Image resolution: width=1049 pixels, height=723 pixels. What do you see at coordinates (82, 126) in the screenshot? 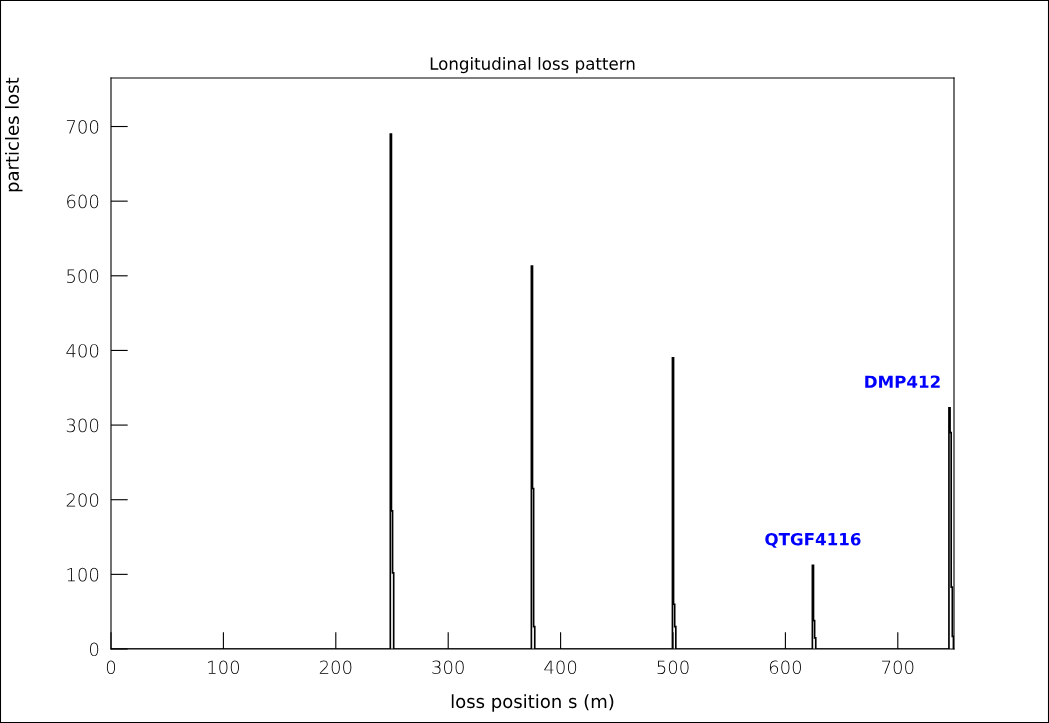
I see `y-tick-label: 700` at bounding box center [82, 126].